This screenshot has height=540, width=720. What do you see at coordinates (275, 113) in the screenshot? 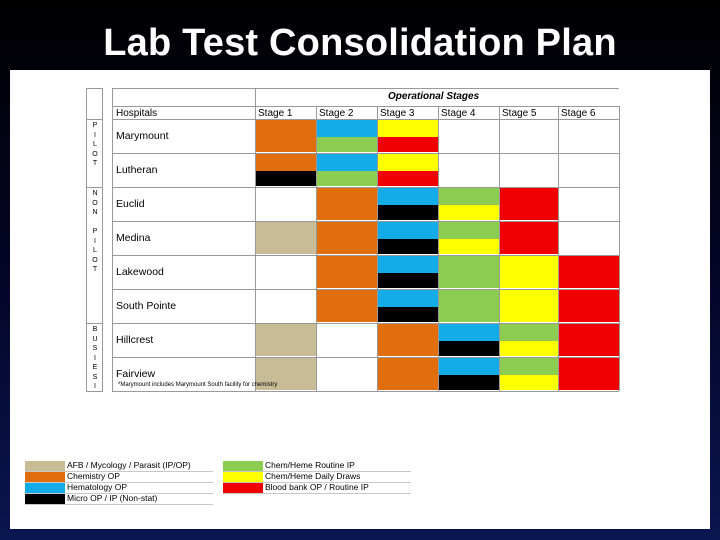
I see `stage-header-1: Stage 1` at bounding box center [275, 113].